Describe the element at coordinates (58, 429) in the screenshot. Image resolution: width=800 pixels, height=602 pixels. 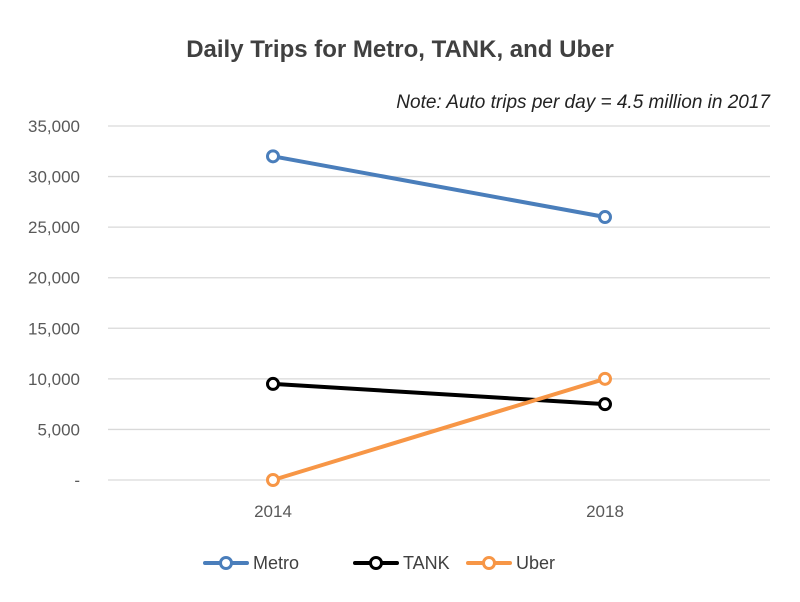
I see `y-tick-label: 5,000` at that location.